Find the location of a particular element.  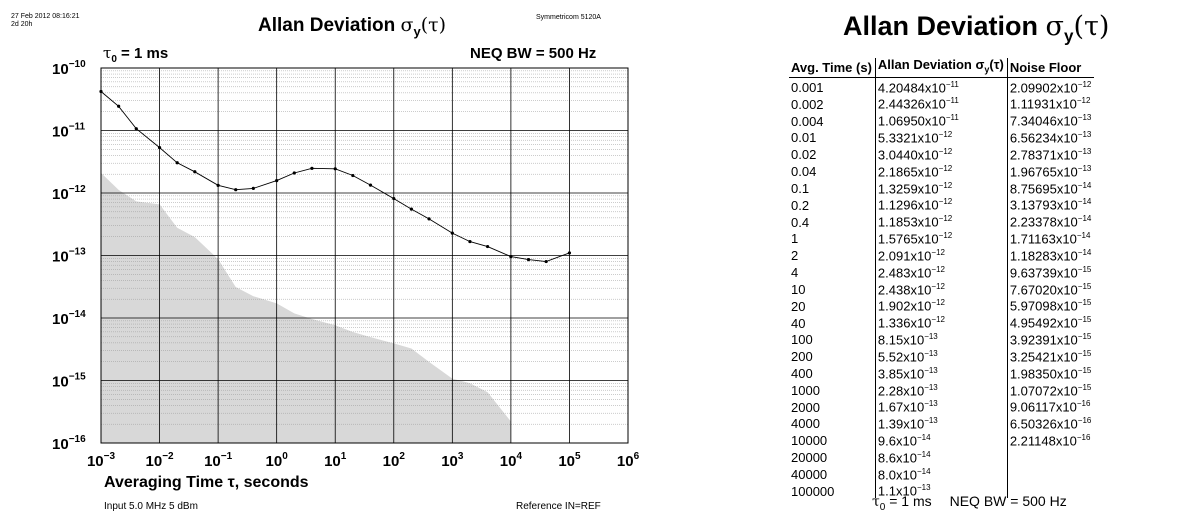

tau0-sub: 0 is located at coordinates (114, 59).